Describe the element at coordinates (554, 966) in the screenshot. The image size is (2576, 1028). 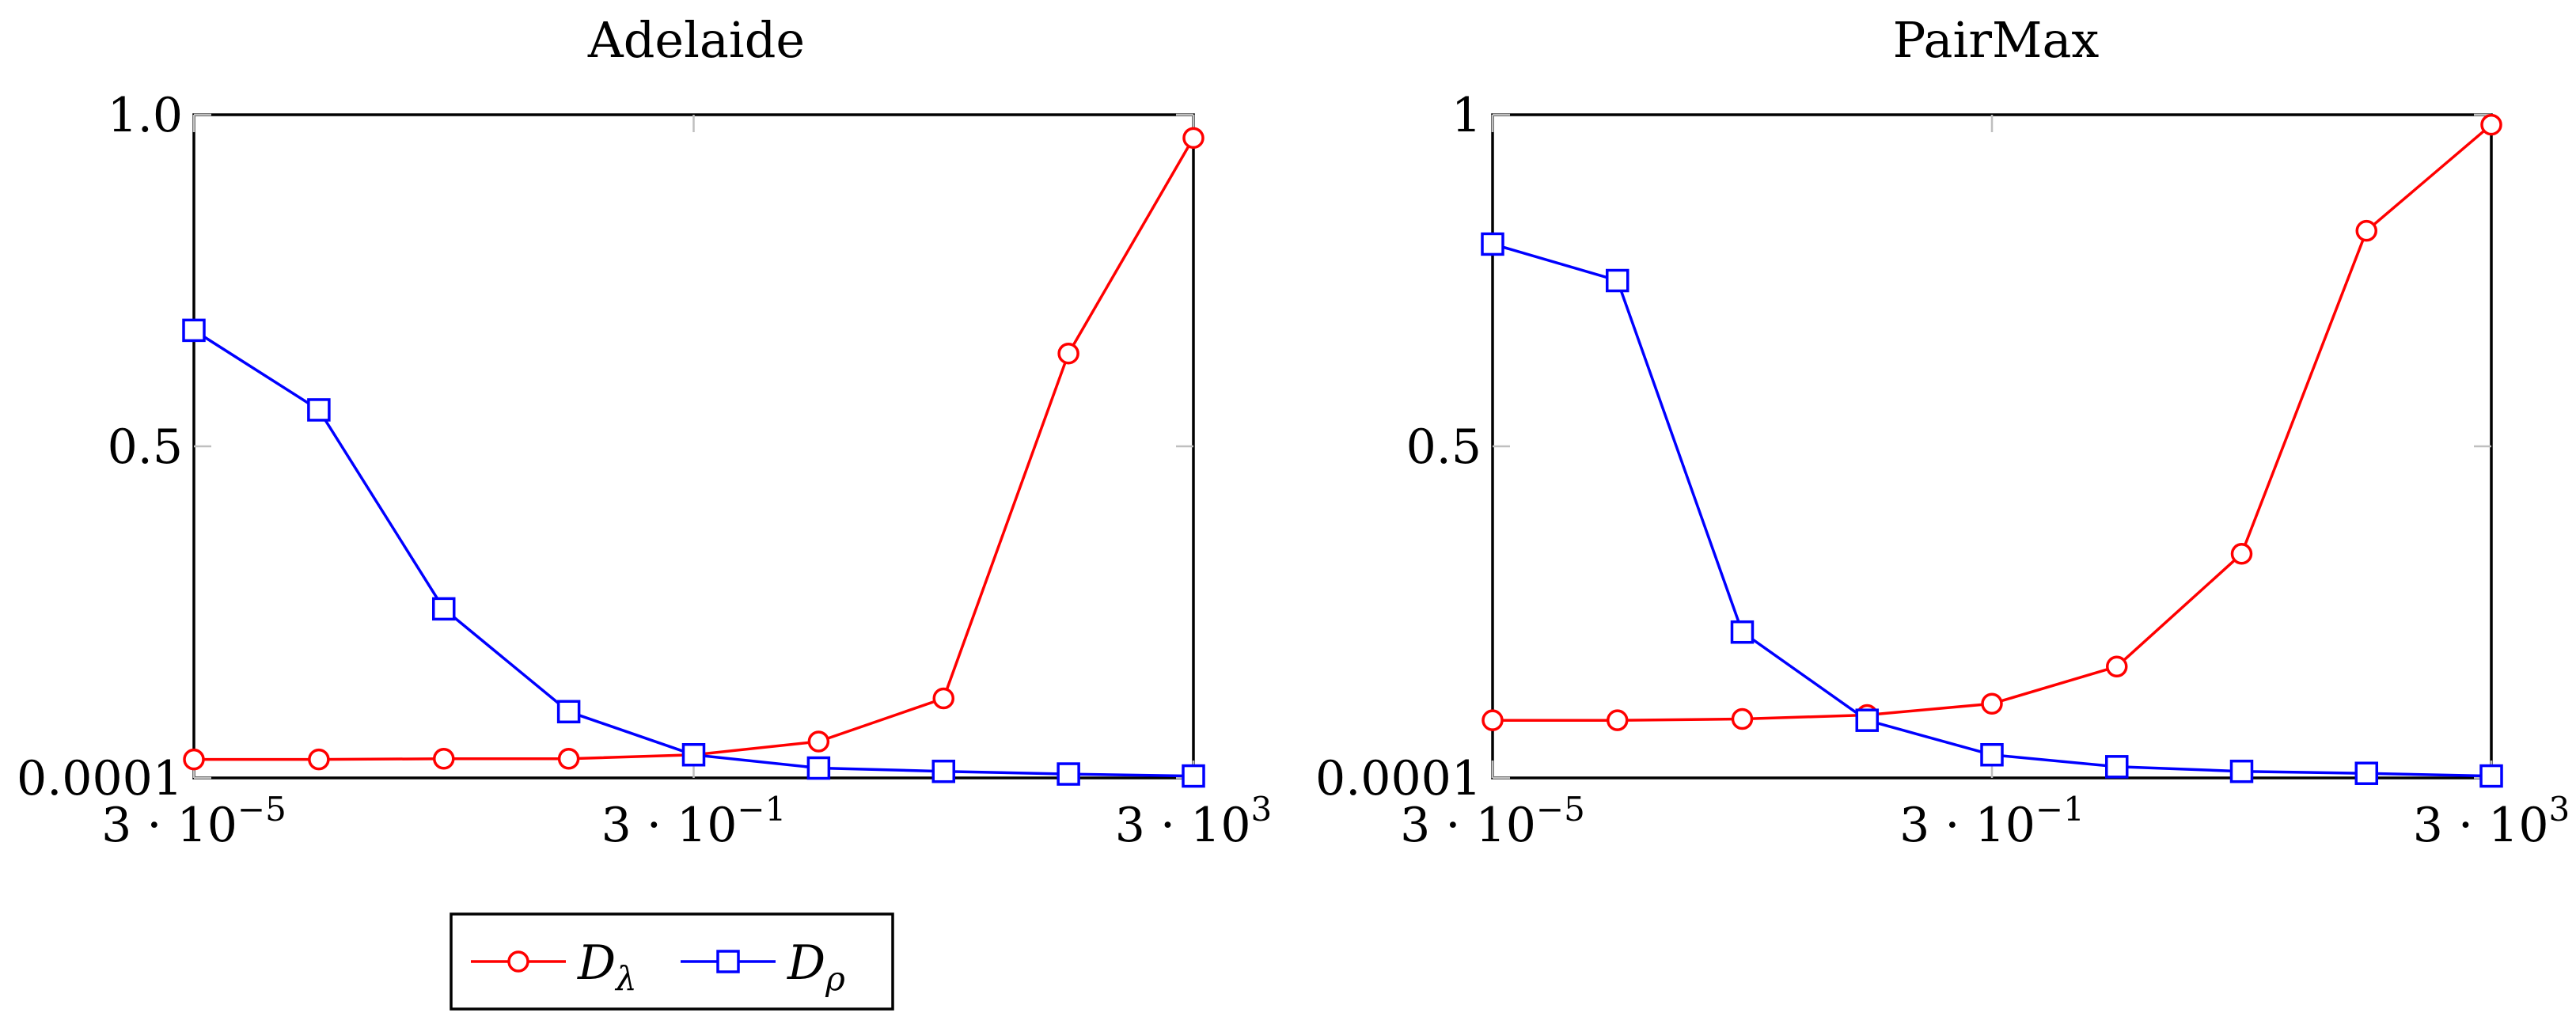
I see `legend-item: Dλ` at that location.